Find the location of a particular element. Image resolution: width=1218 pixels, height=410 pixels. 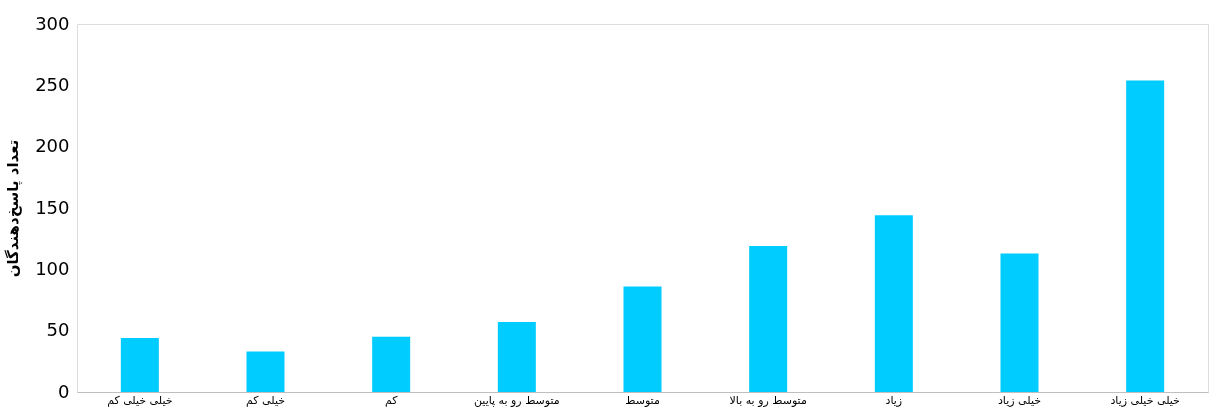

y-axis-title: تعداد پاسخ‌دهندگان is located at coordinates (14, 208).